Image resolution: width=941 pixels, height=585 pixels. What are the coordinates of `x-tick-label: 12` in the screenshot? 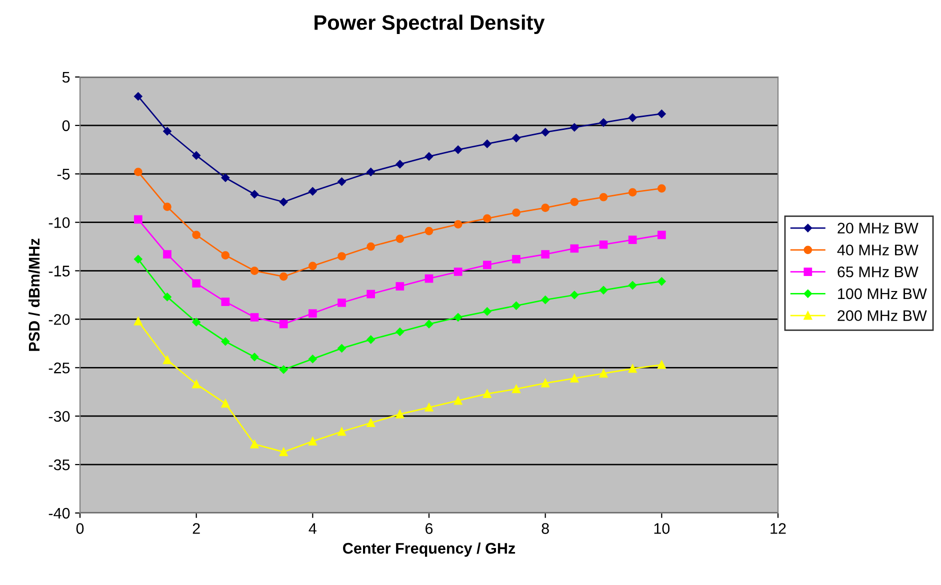 It's located at (778, 528).